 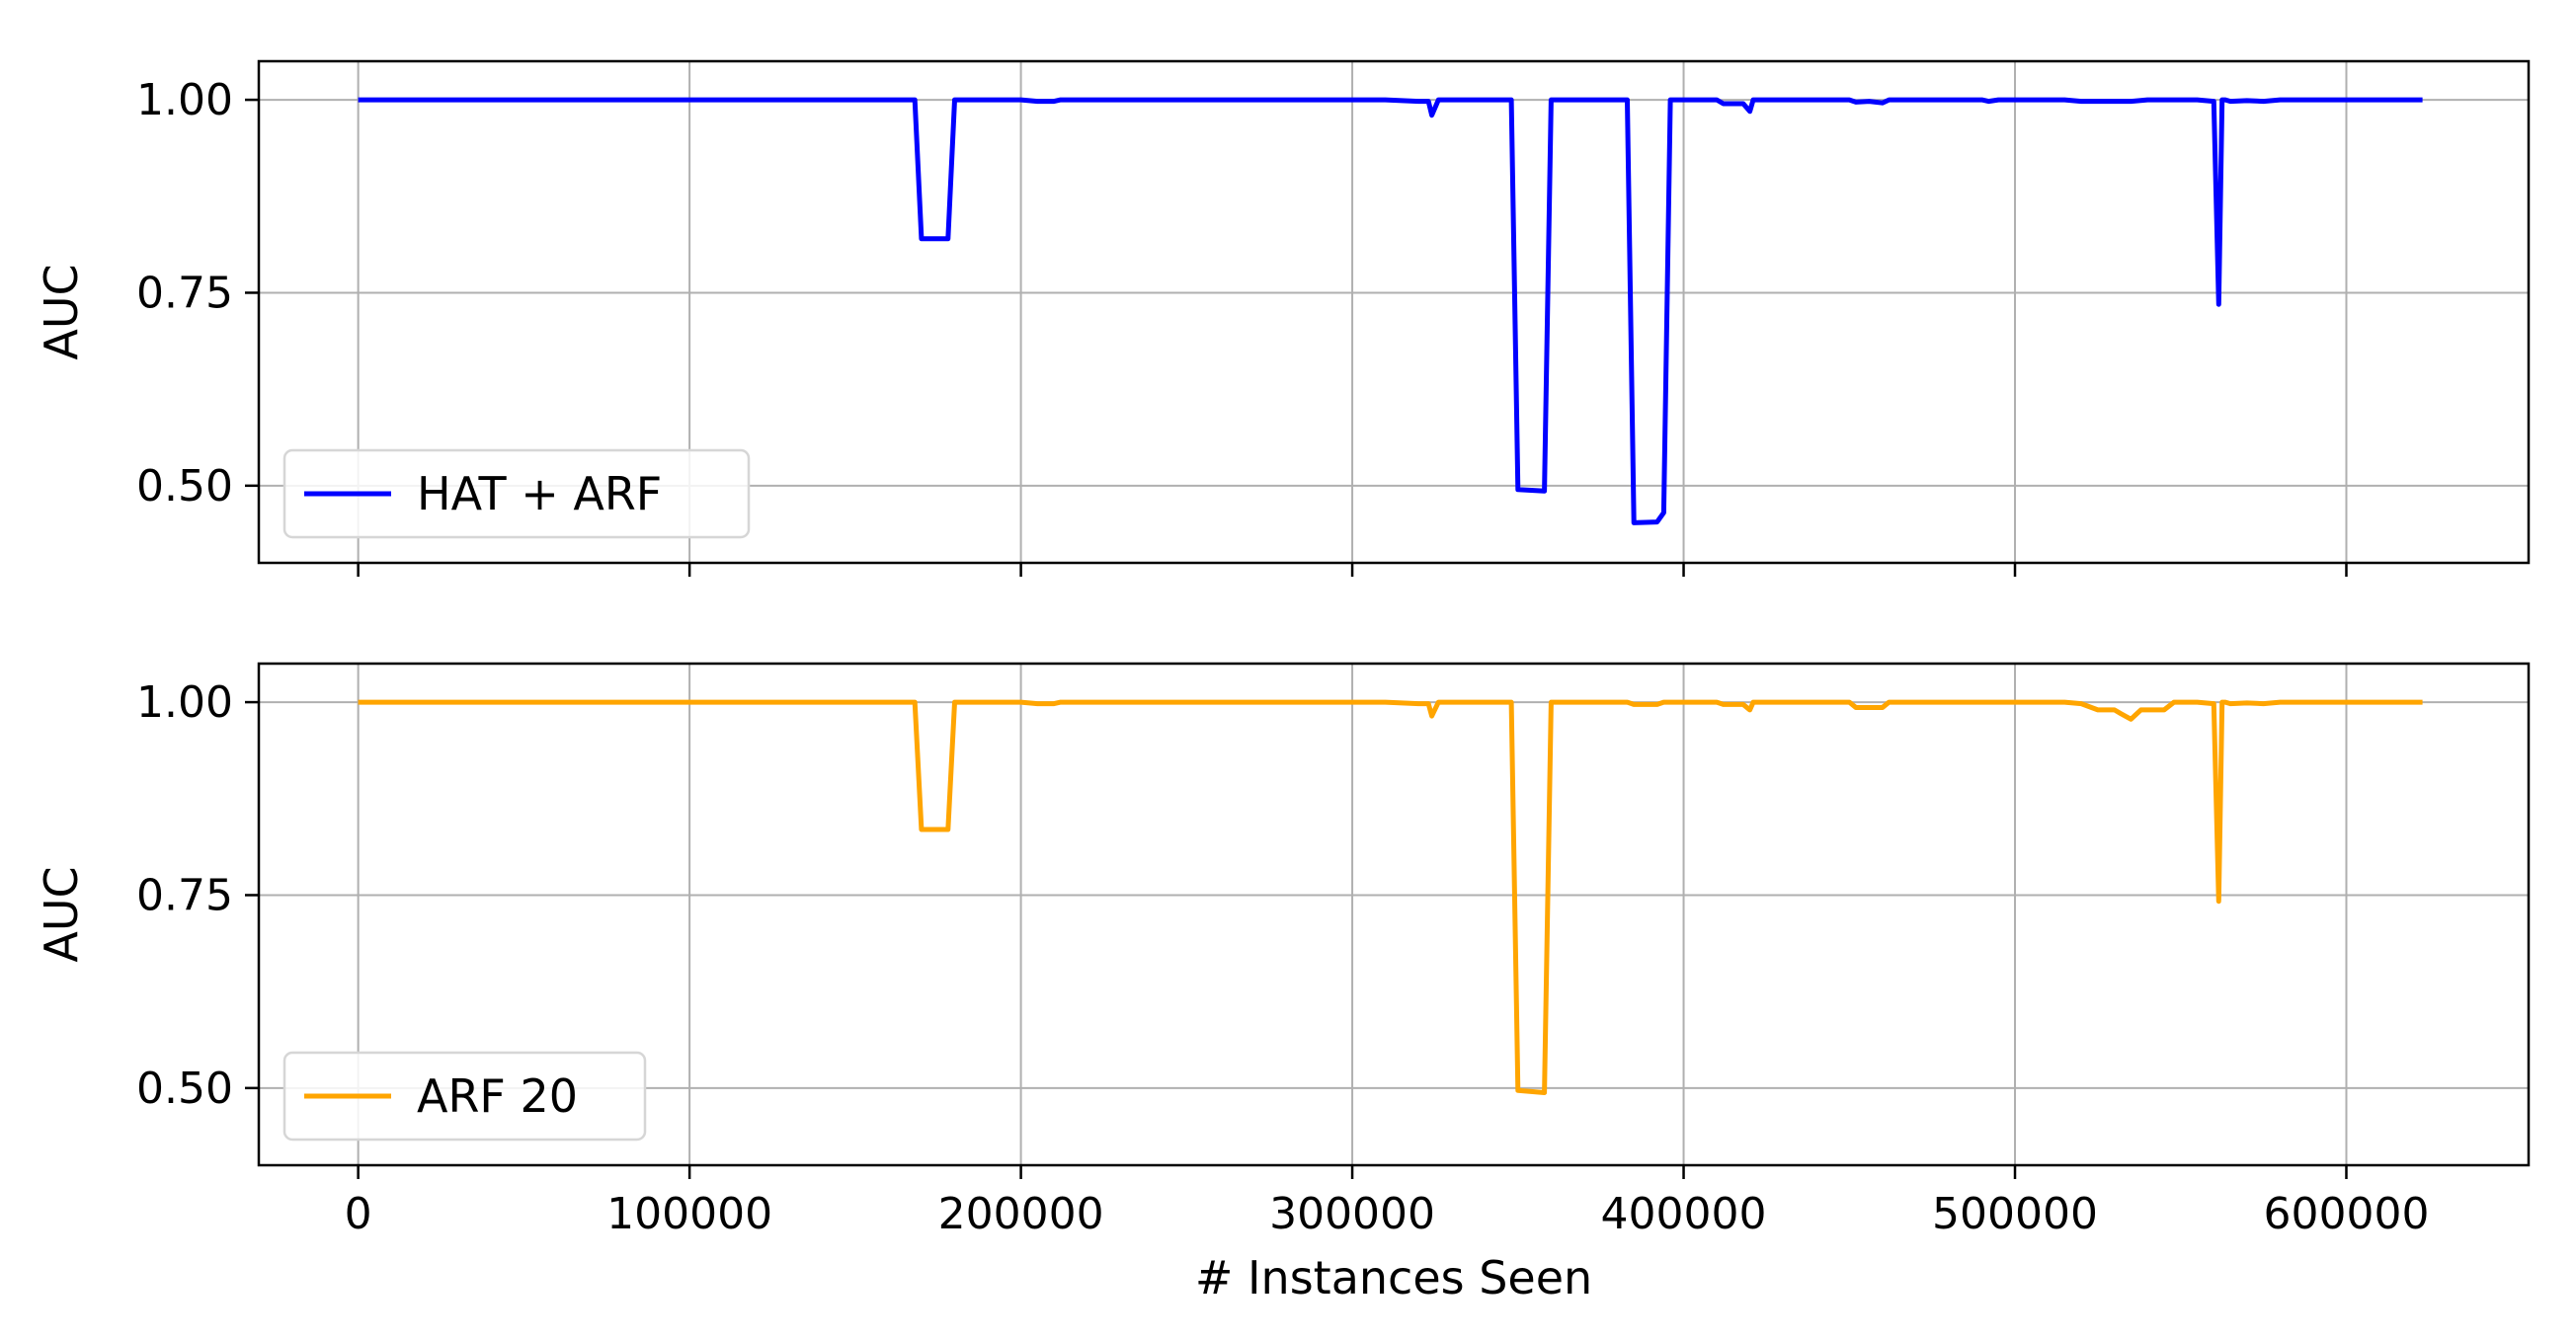 What do you see at coordinates (358, 1214) in the screenshot?
I see `x-tick-label: 0` at bounding box center [358, 1214].